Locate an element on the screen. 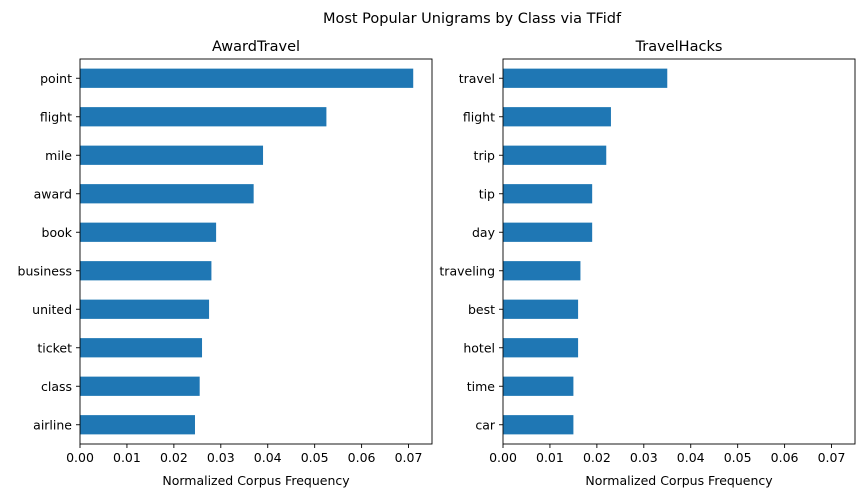 The height and width of the screenshot is (498, 864). y-tick-label: car is located at coordinates (485, 424).